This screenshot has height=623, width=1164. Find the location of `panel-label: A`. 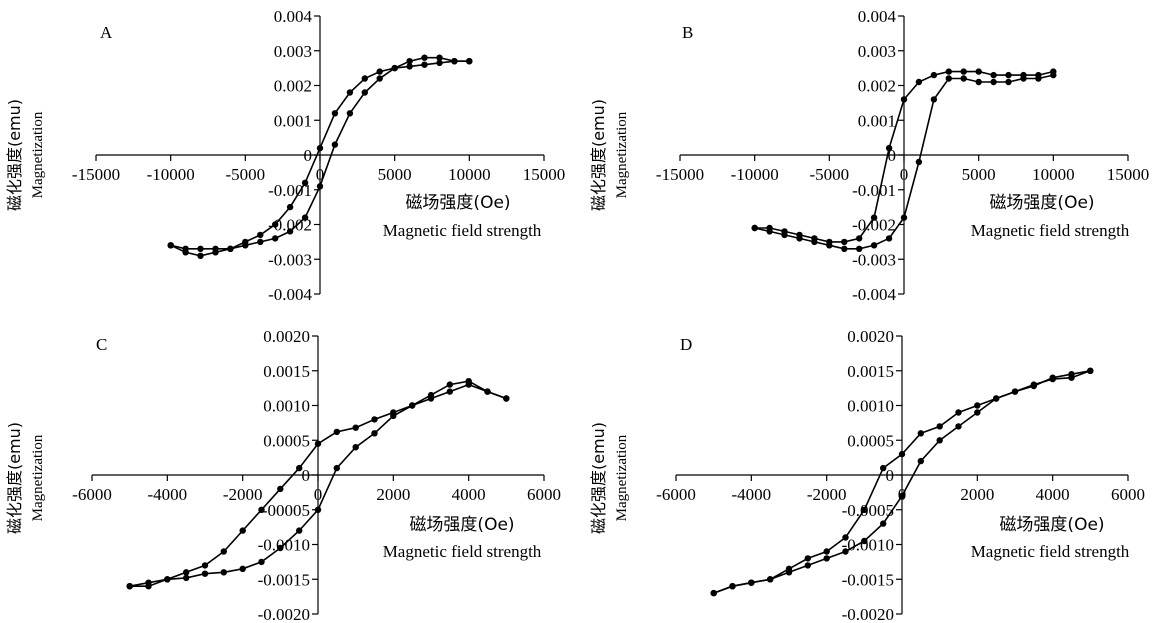

panel-label: A is located at coordinates (106, 32).